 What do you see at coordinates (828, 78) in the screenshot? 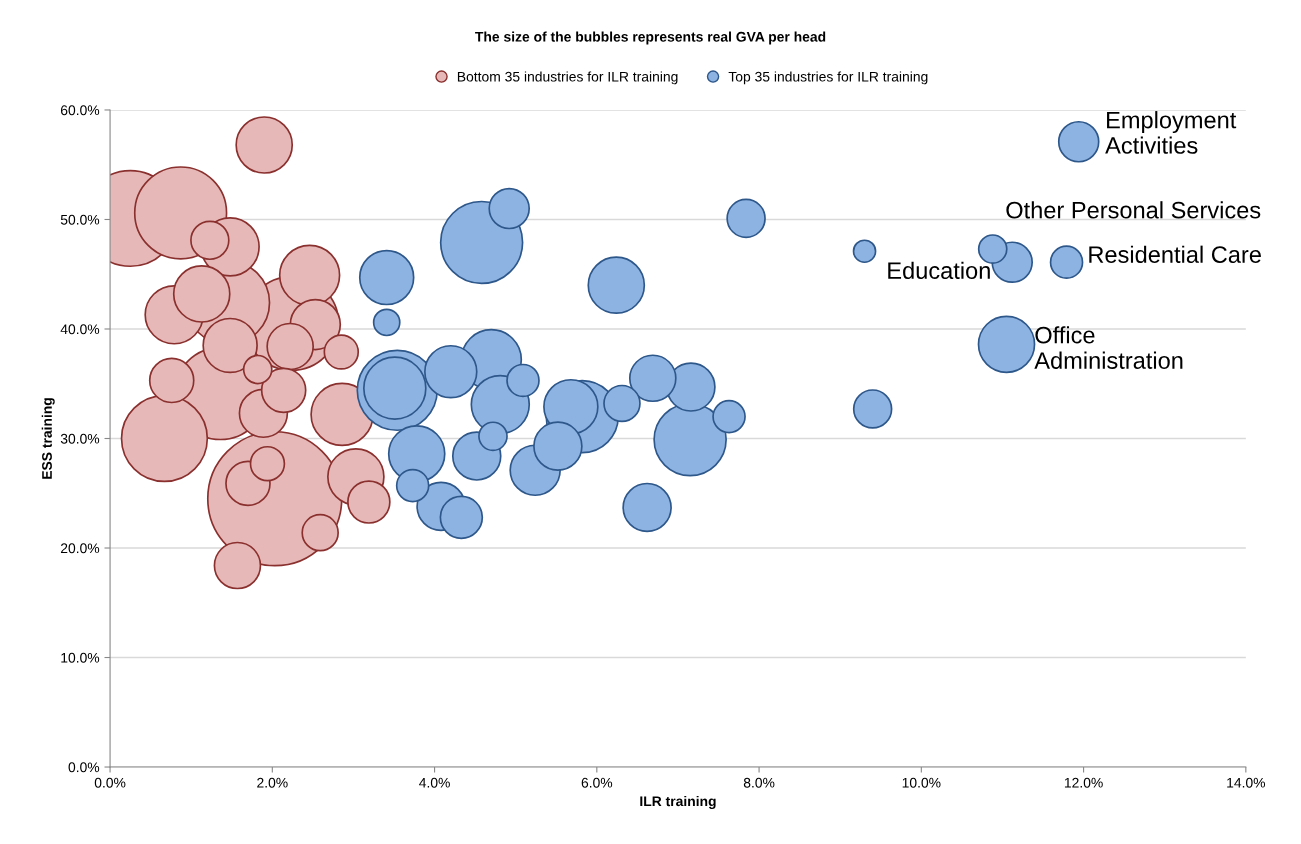
I see `legend-label: Top 35 industries for ILR training` at bounding box center [828, 78].